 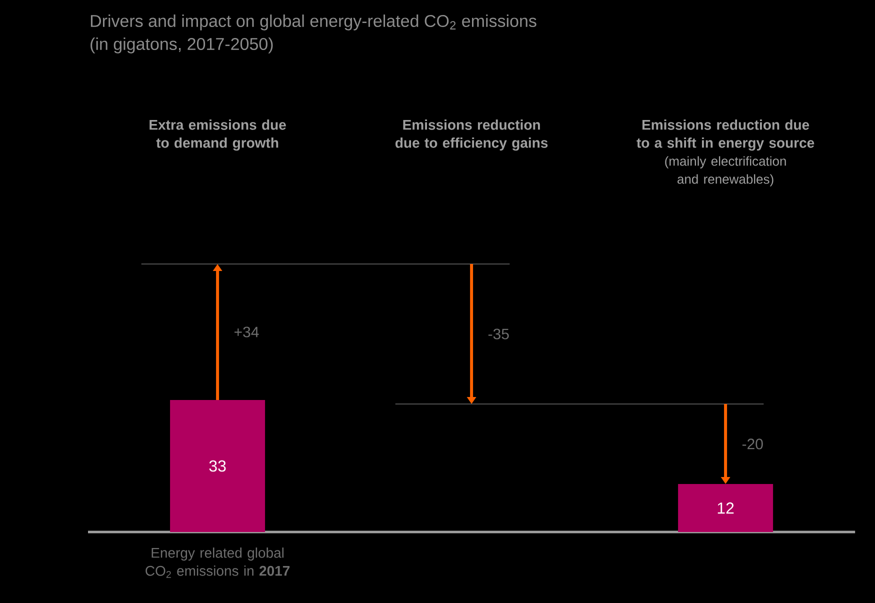 What do you see at coordinates (313, 22) in the screenshot?
I see `text: Drivers and impact on global energy-related CO$_{2}$ emissions` at bounding box center [313, 22].